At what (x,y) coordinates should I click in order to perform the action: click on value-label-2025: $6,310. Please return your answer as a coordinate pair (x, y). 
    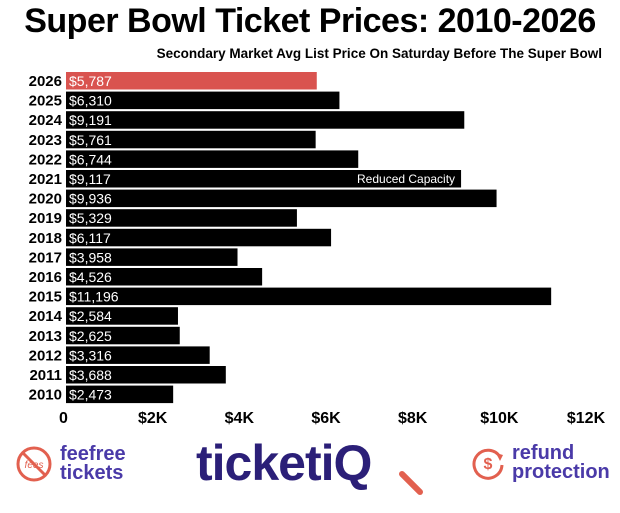
    Looking at the image, I should click on (90, 101).